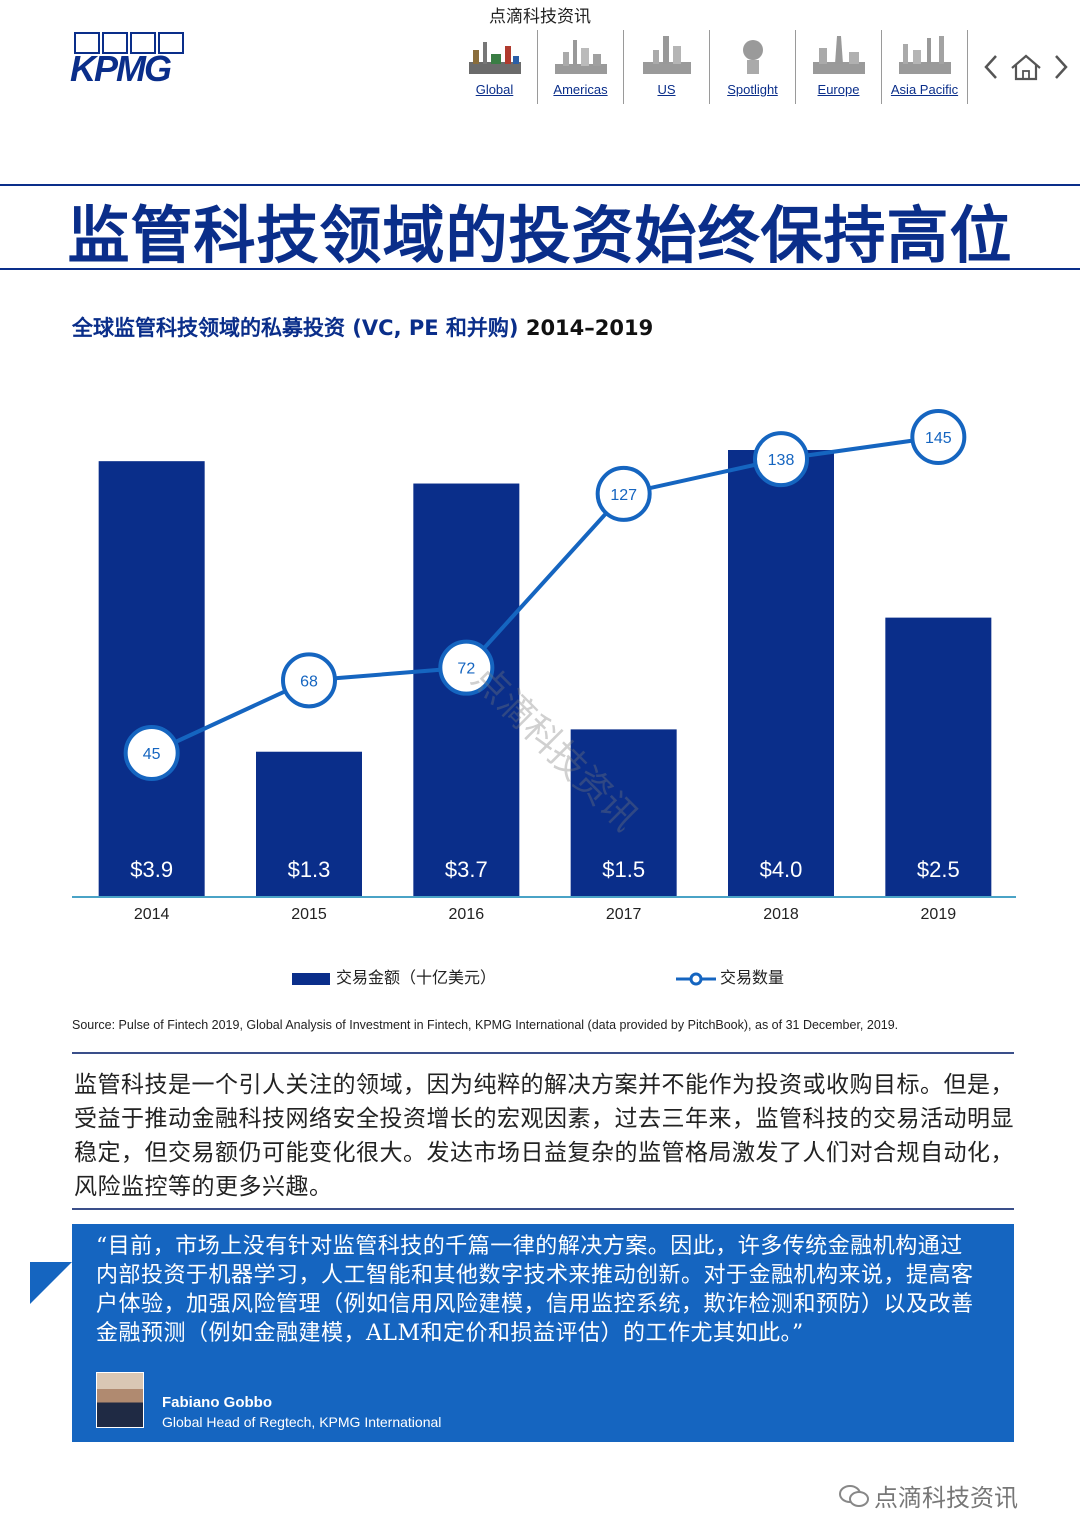 The width and height of the screenshot is (1080, 1515). I want to click on home-icon, so click(1026, 67).